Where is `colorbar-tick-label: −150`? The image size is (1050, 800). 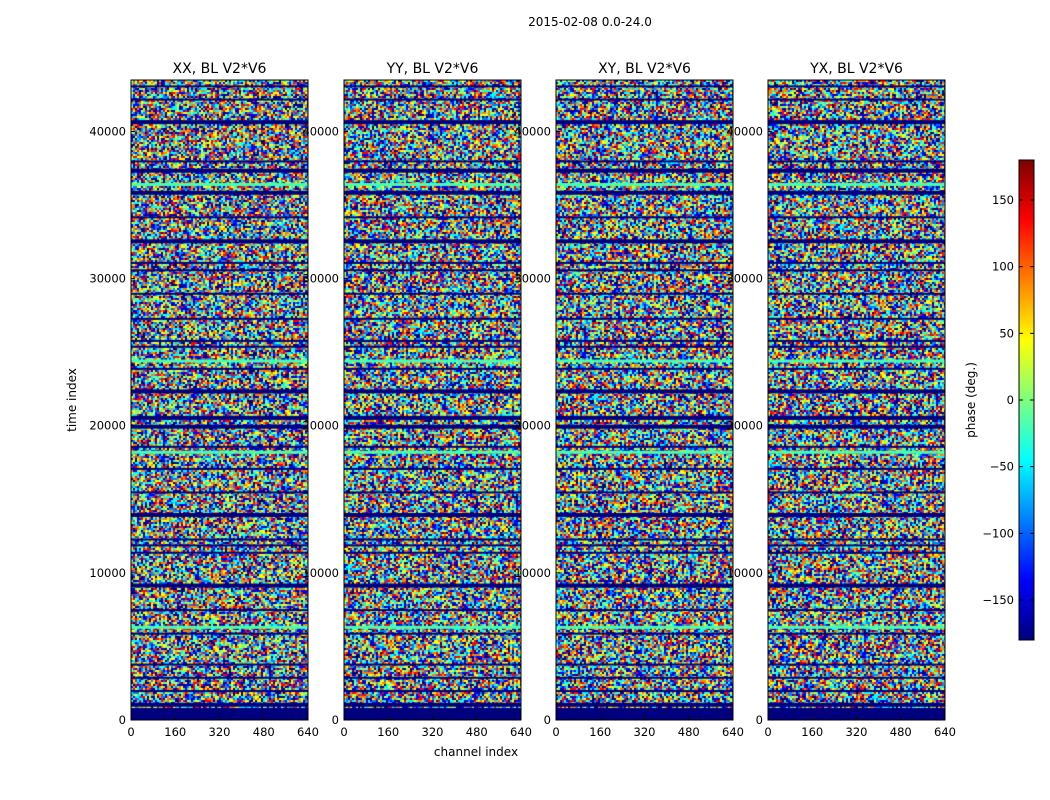 colorbar-tick-label: −150 is located at coordinates (998, 600).